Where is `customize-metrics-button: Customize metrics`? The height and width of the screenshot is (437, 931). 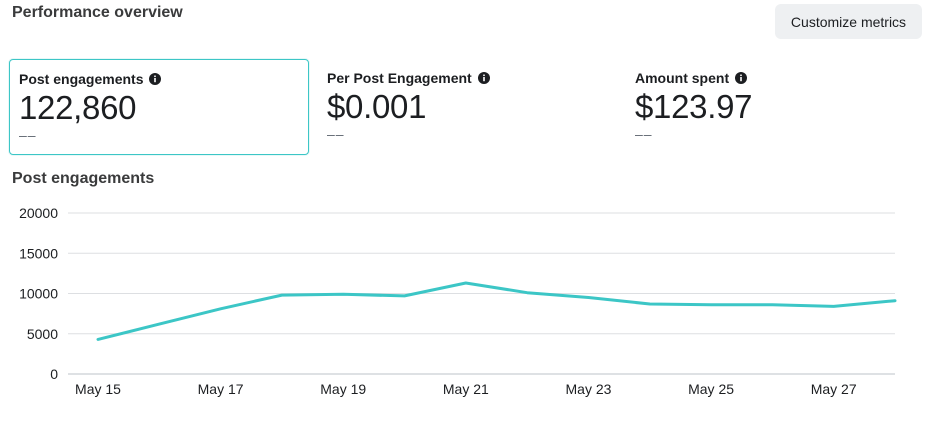
customize-metrics-button: Customize metrics is located at coordinates (848, 21).